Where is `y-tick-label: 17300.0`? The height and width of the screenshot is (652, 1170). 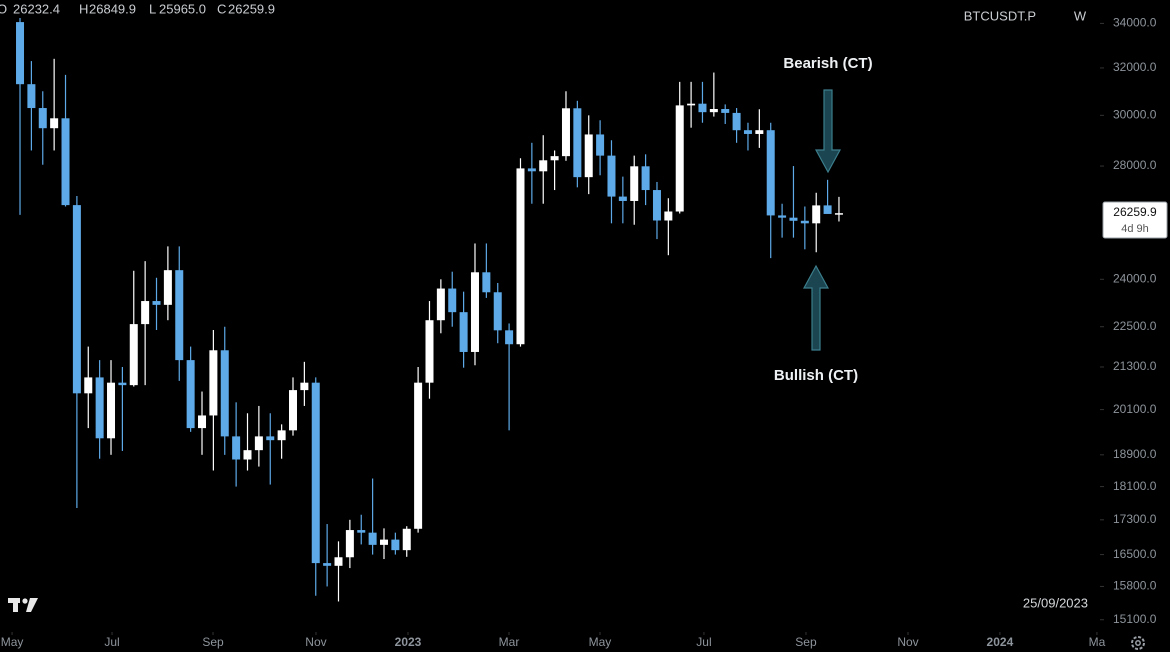 y-tick-label: 17300.0 is located at coordinates (1135, 519).